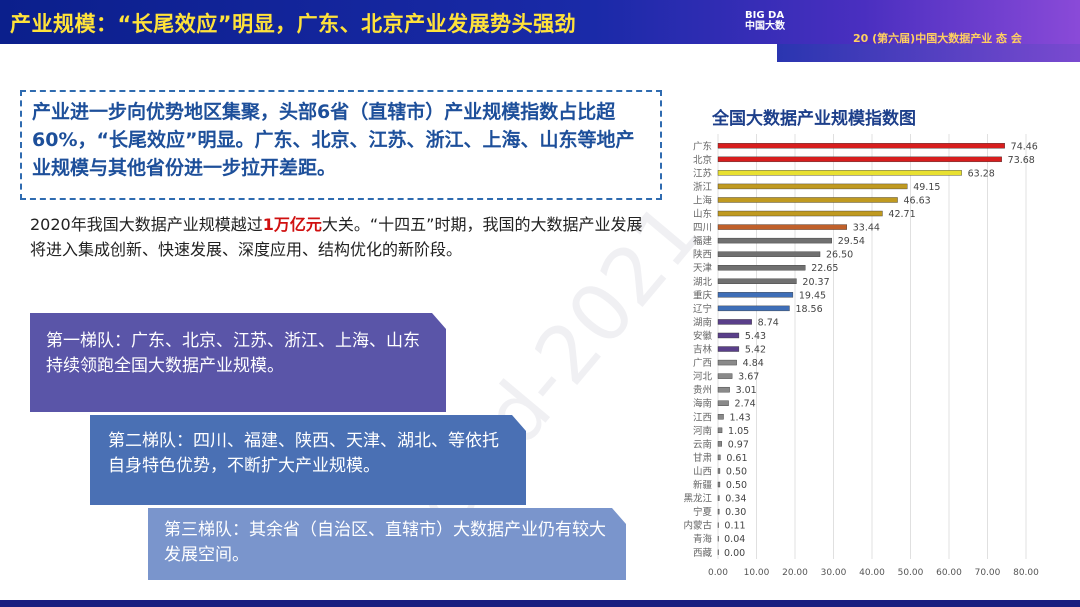 The width and height of the screenshot is (1080, 607). What do you see at coordinates (702, 228) in the screenshot?
I see `category-label: 四川` at bounding box center [702, 228].